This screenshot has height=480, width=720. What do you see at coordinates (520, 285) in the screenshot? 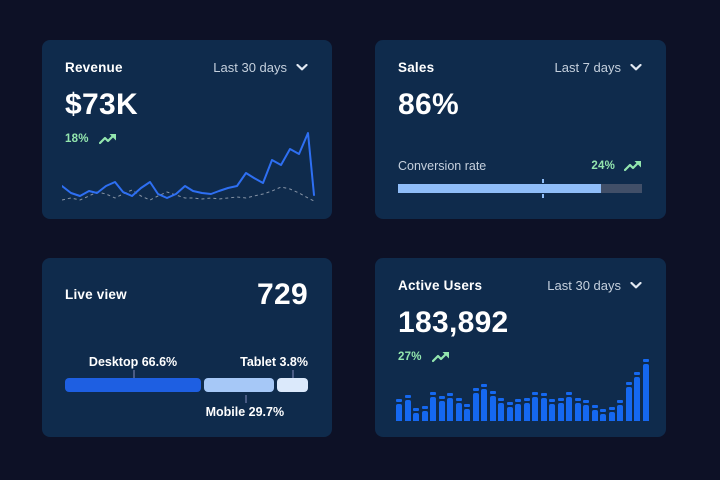
I see `active-users-card-header: Active Users Last 30 days` at bounding box center [520, 285].